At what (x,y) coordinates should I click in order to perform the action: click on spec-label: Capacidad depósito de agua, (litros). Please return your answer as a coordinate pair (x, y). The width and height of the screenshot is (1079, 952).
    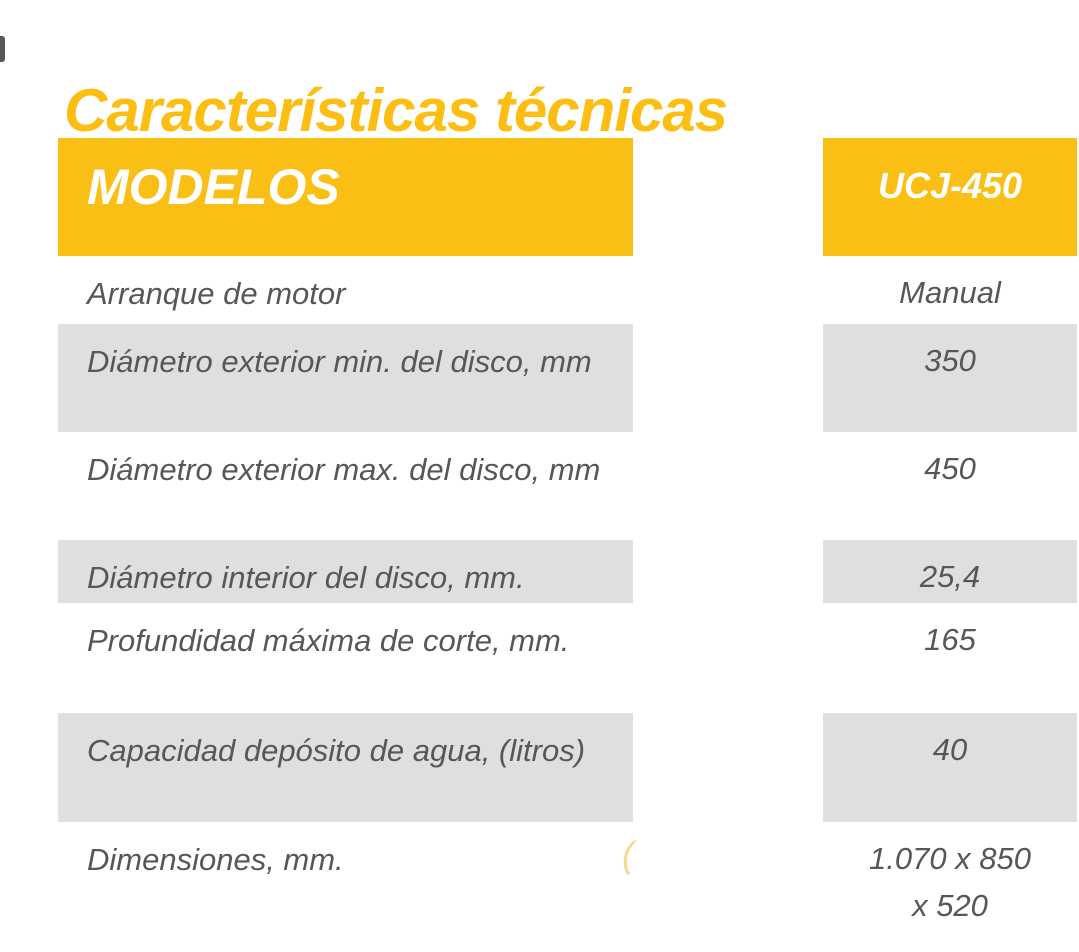
    Looking at the image, I should click on (345, 767).